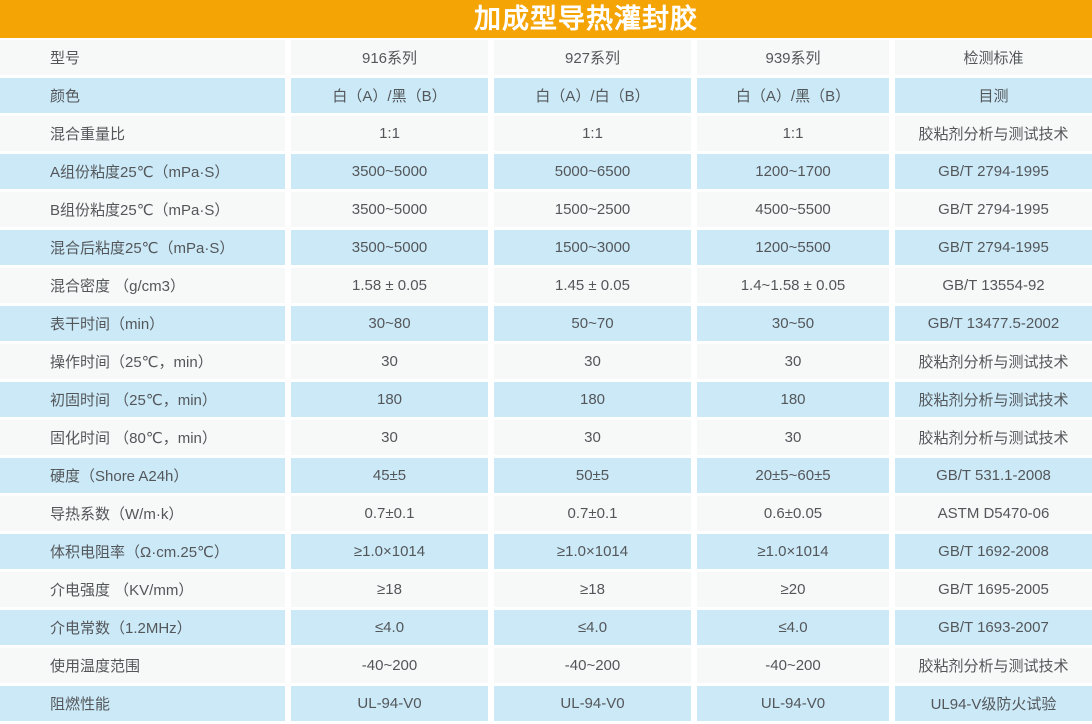  I want to click on value-cell: GB/T 13554-92, so click(993, 285).